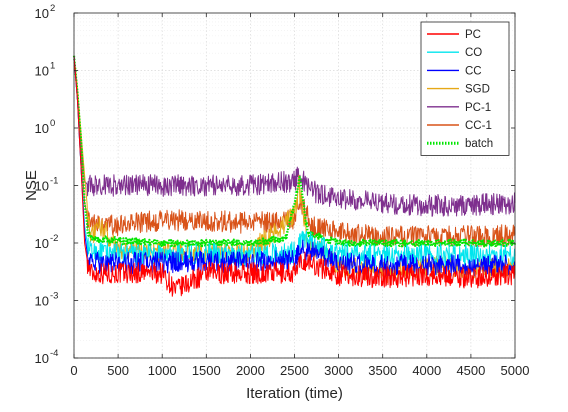 The height and width of the screenshot is (412, 568). Describe the element at coordinates (473, 71) in the screenshot. I see `legend-label-cc: CC` at that location.